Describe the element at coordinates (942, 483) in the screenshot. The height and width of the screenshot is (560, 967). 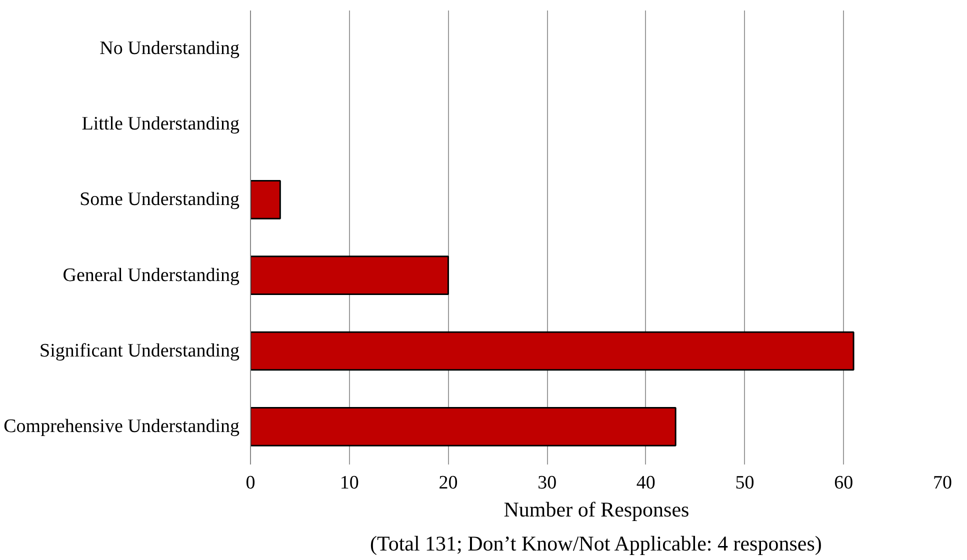
I see `x-tick-label: 70` at that location.